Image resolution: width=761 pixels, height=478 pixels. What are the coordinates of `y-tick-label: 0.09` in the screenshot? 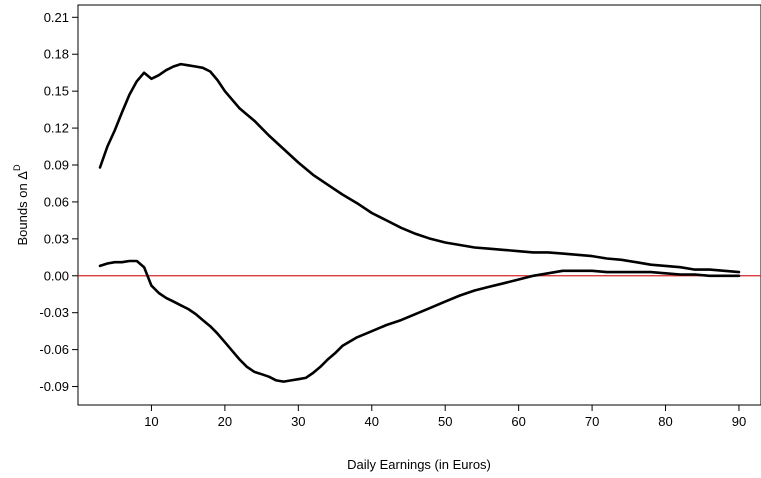 It's located at (56, 165).